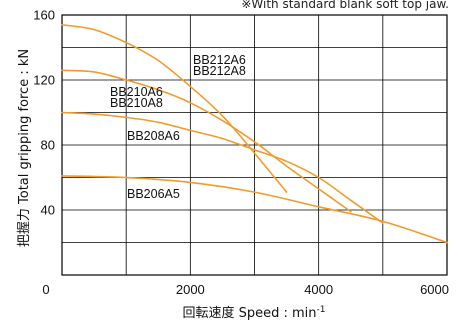 This screenshot has width=461, height=322. Describe the element at coordinates (136, 92) in the screenshot. I see `series-label-bb210: BB210A6` at that location.